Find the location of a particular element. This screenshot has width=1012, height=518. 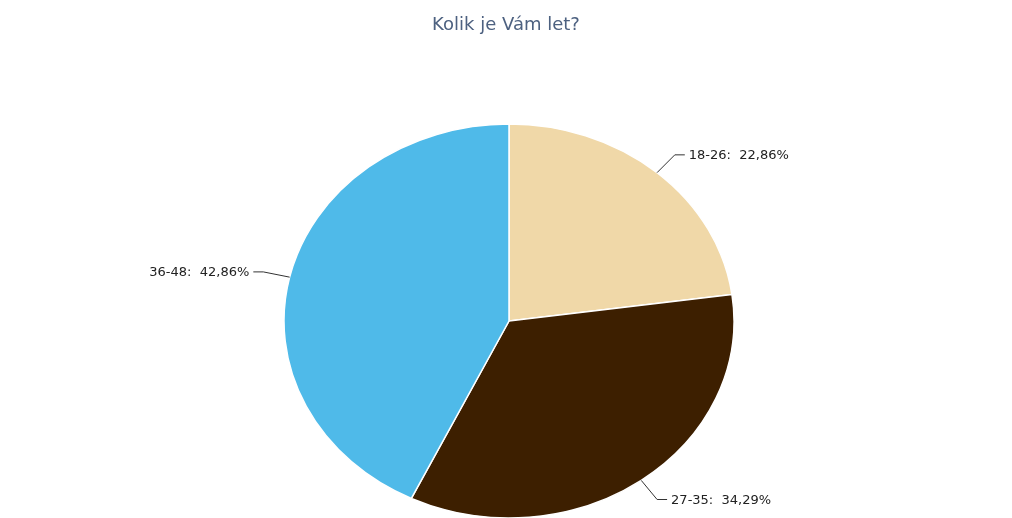

slice-label: 36-48: 42,86% is located at coordinates (199, 271).